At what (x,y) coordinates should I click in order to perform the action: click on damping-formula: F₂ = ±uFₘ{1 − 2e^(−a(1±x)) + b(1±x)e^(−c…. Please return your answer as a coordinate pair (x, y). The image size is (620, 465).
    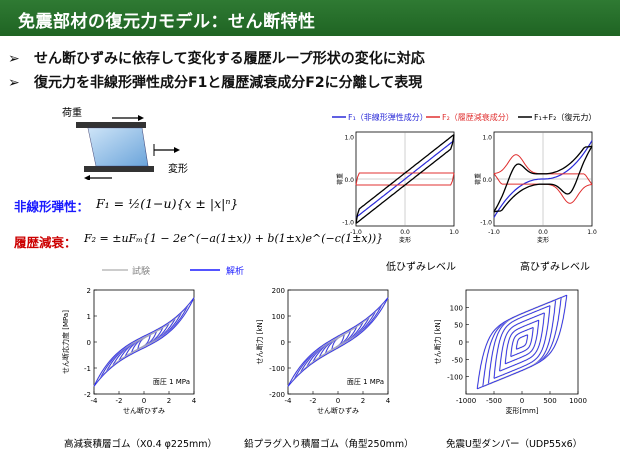
    Looking at the image, I should click on (234, 238).